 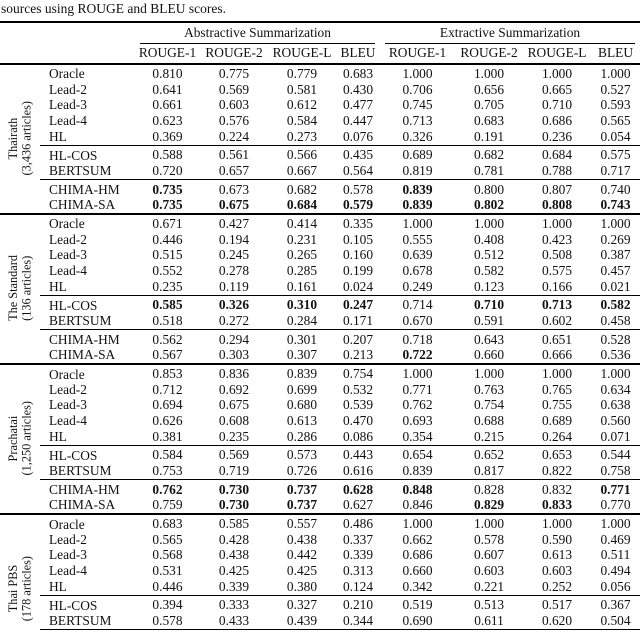 I want to click on score-value: 0.660, so click(x=417, y=571).